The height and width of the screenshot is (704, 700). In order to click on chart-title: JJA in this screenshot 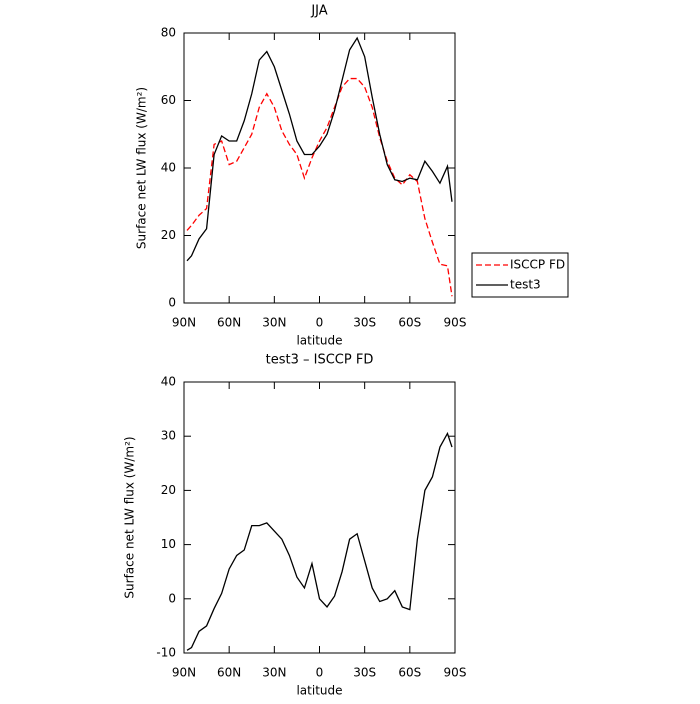, I will do `click(318, 11)`.